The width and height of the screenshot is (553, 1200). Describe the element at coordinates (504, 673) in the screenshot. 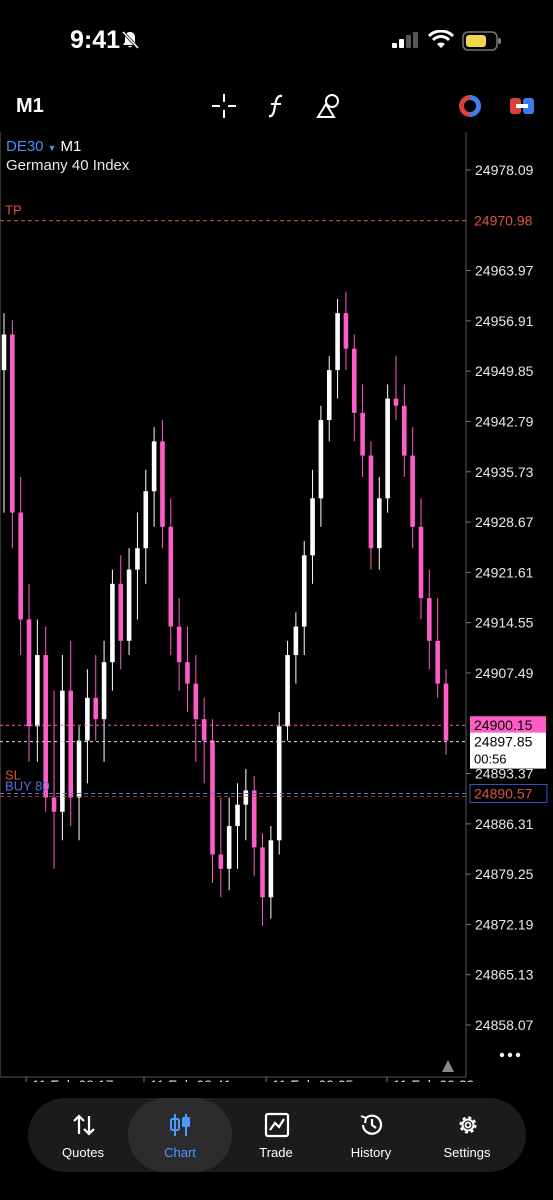

I see `price-axis-label: 24907.49` at that location.